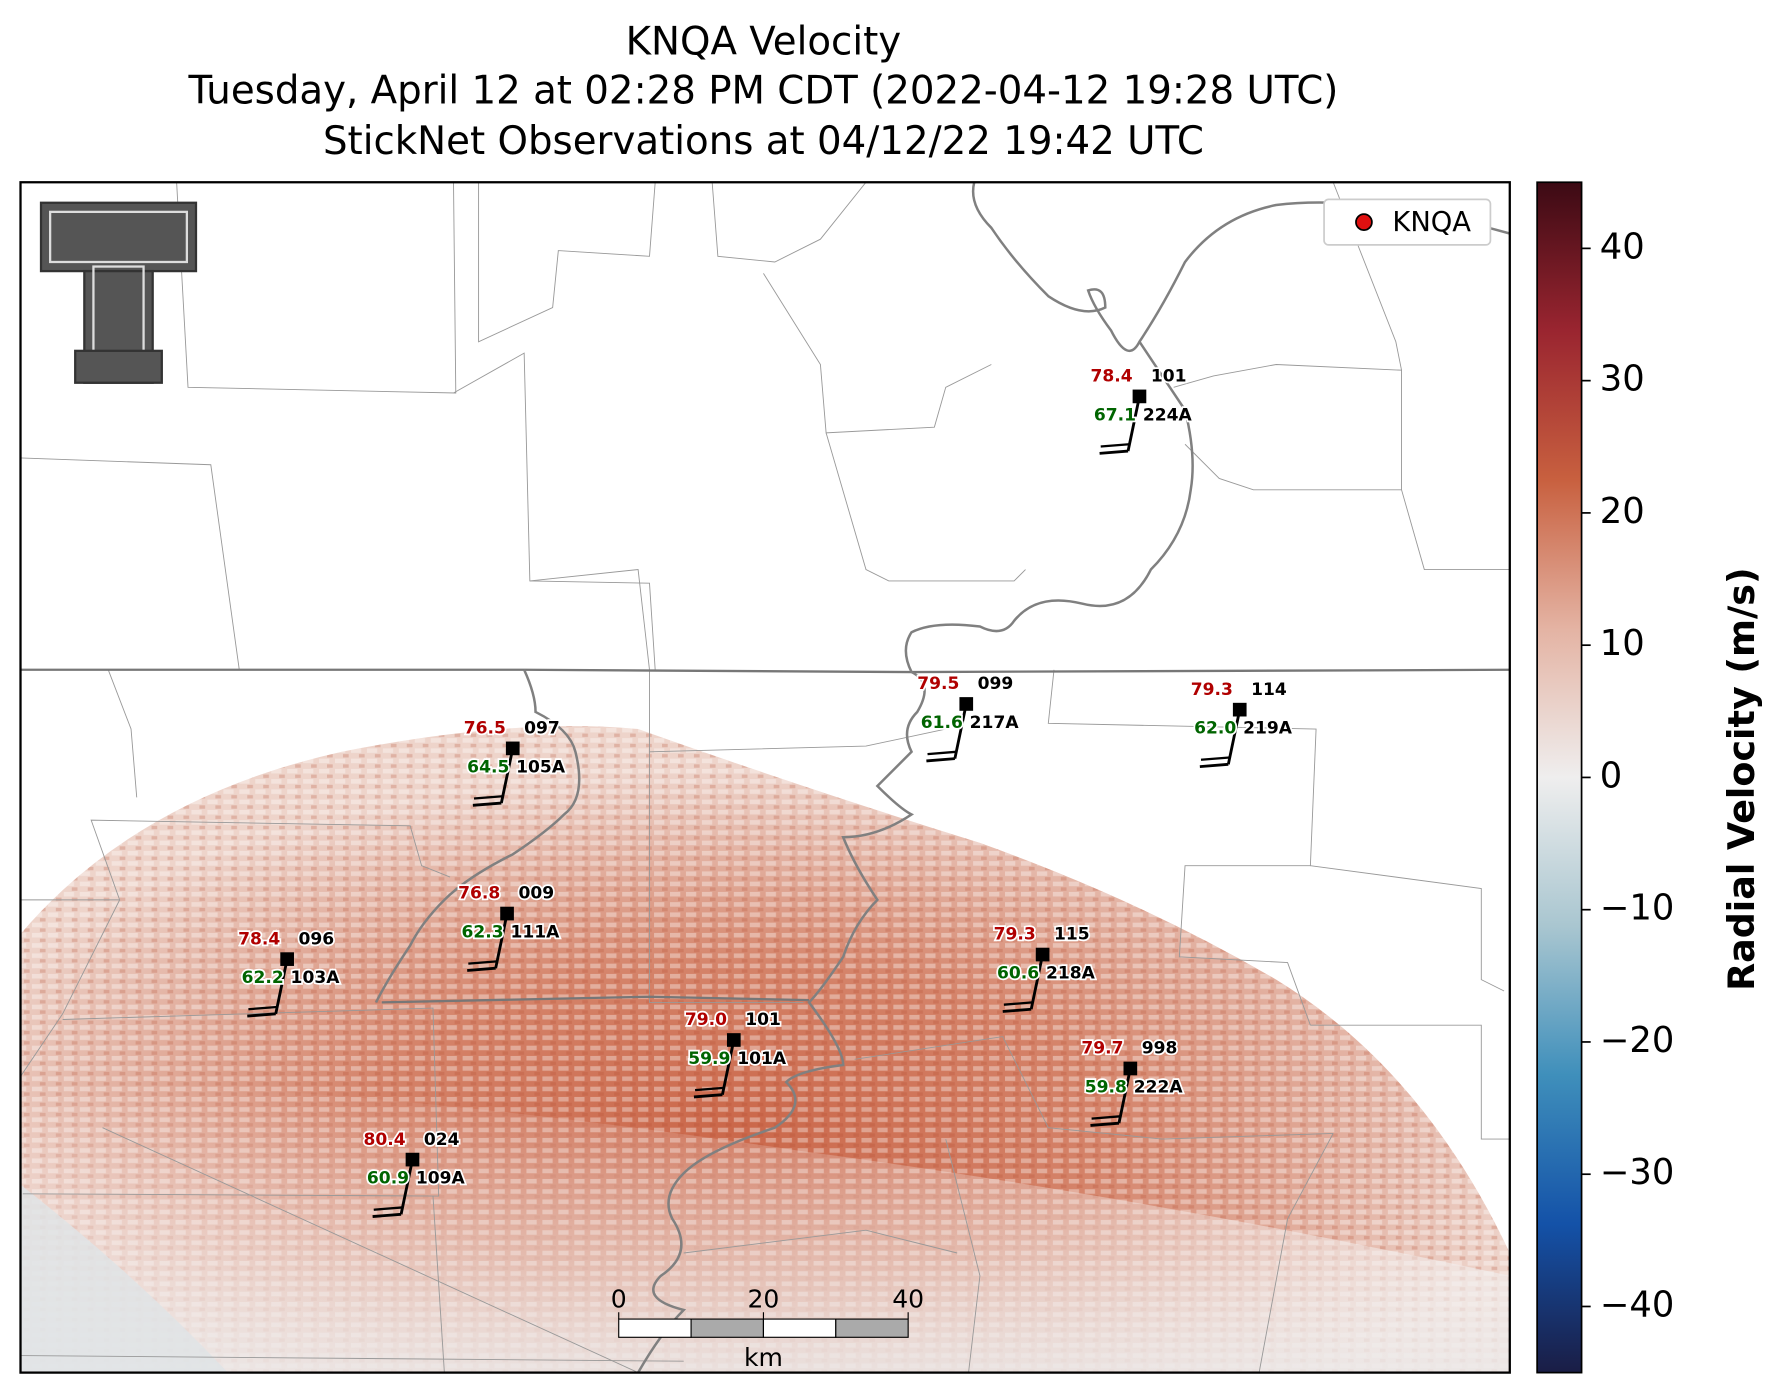  What do you see at coordinates (1215, 729) in the screenshot?
I see `dewpoint: 62.0` at bounding box center [1215, 729].